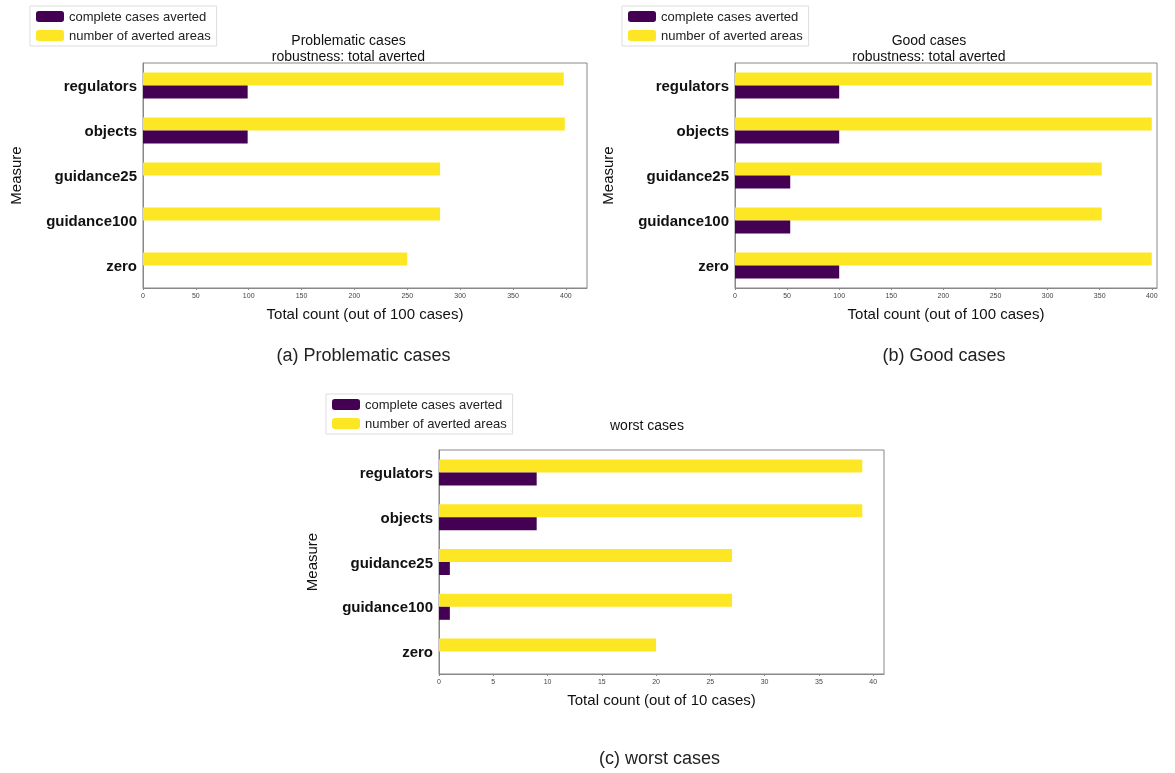 This screenshot has height=773, width=1175. Describe the element at coordinates (348, 48) in the screenshot. I see `chart-title: Problematic cases robustness: total averted` at that location.